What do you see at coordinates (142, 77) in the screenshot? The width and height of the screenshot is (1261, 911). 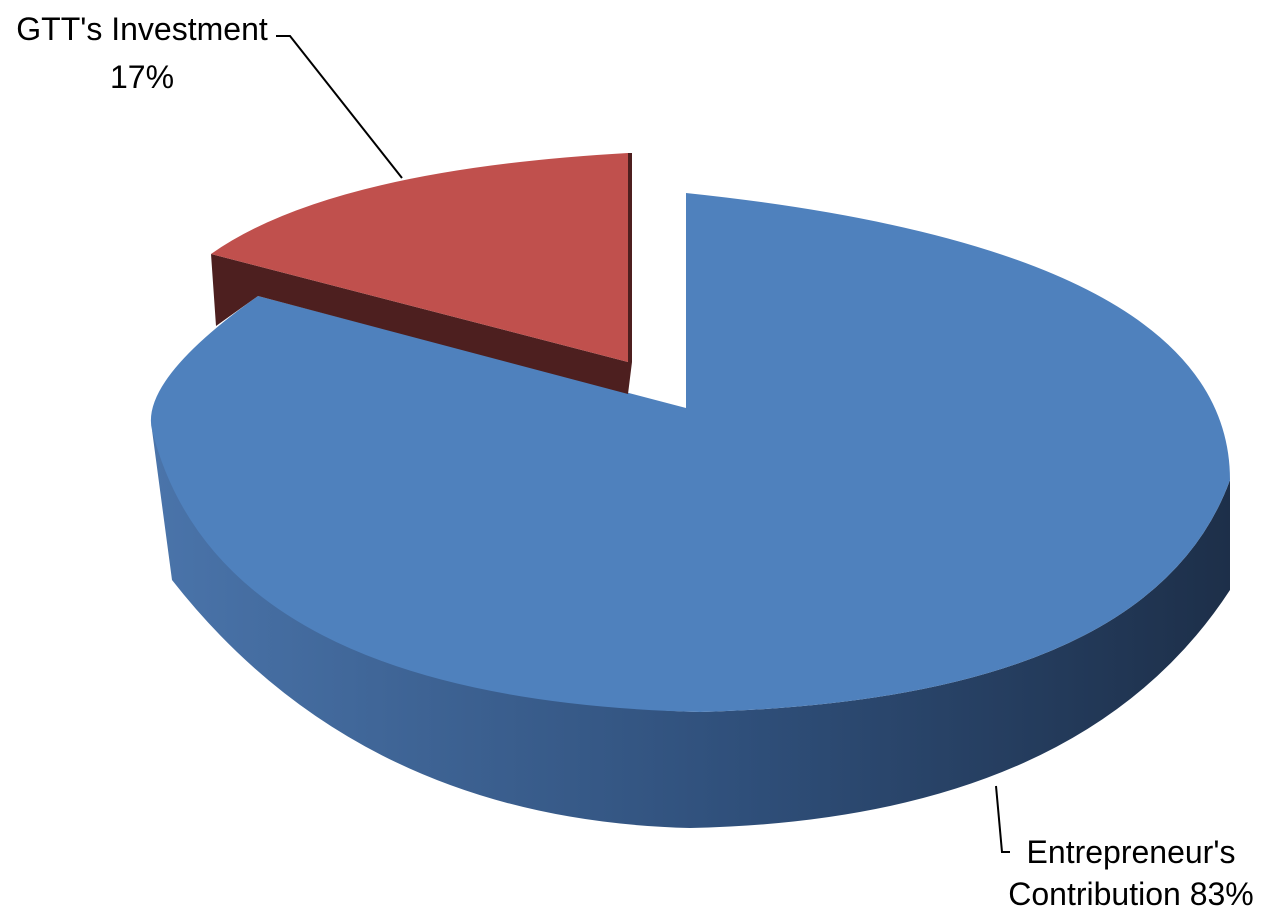 I see `label-gtt-percent: 17%` at bounding box center [142, 77].